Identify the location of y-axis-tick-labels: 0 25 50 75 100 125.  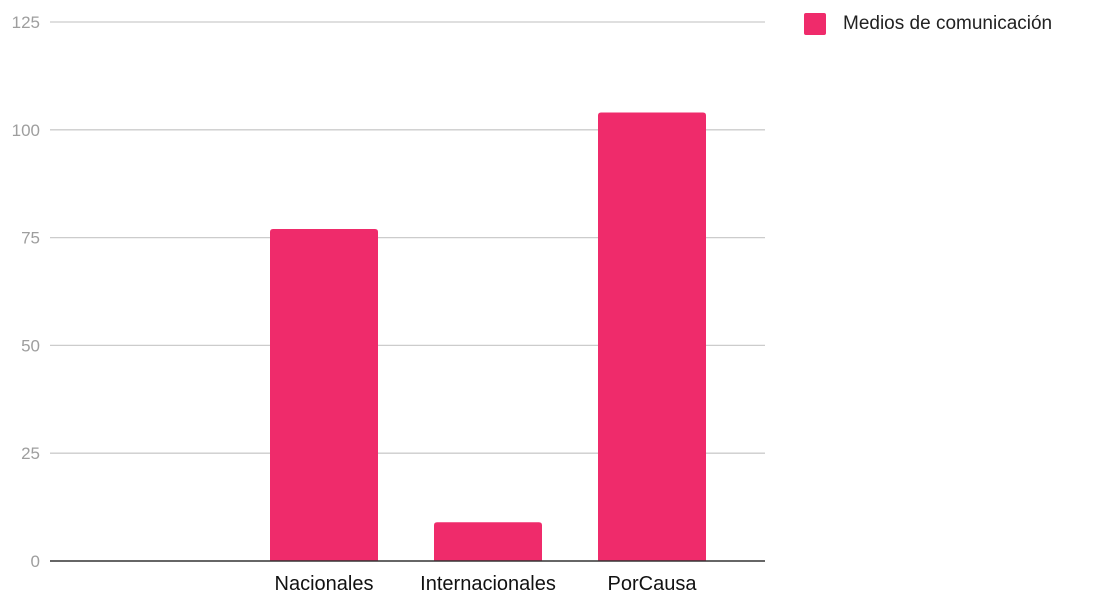
(26, 292).